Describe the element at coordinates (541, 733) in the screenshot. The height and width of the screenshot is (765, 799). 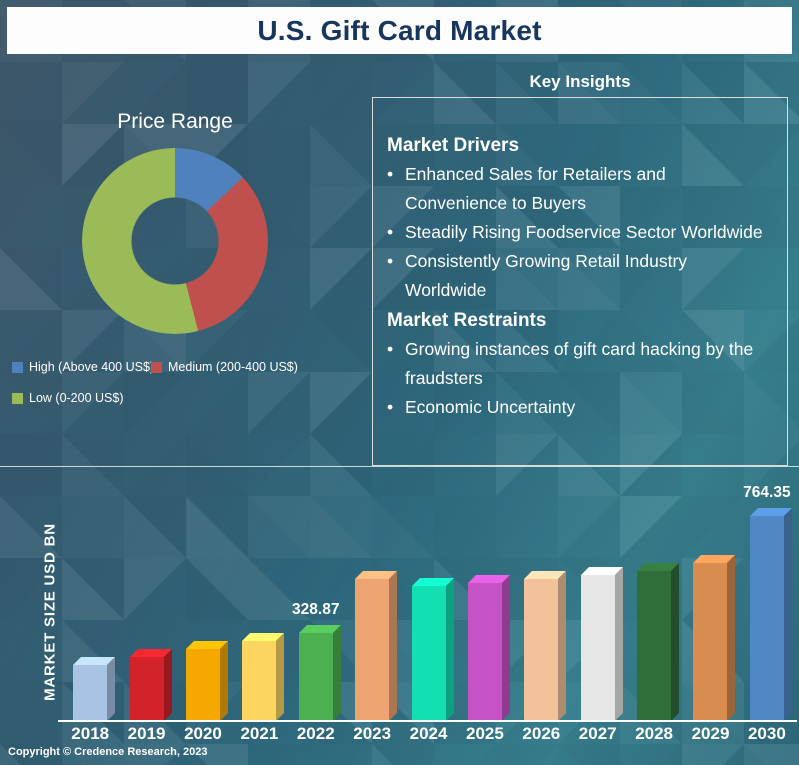
I see `category-label: 2026` at that location.